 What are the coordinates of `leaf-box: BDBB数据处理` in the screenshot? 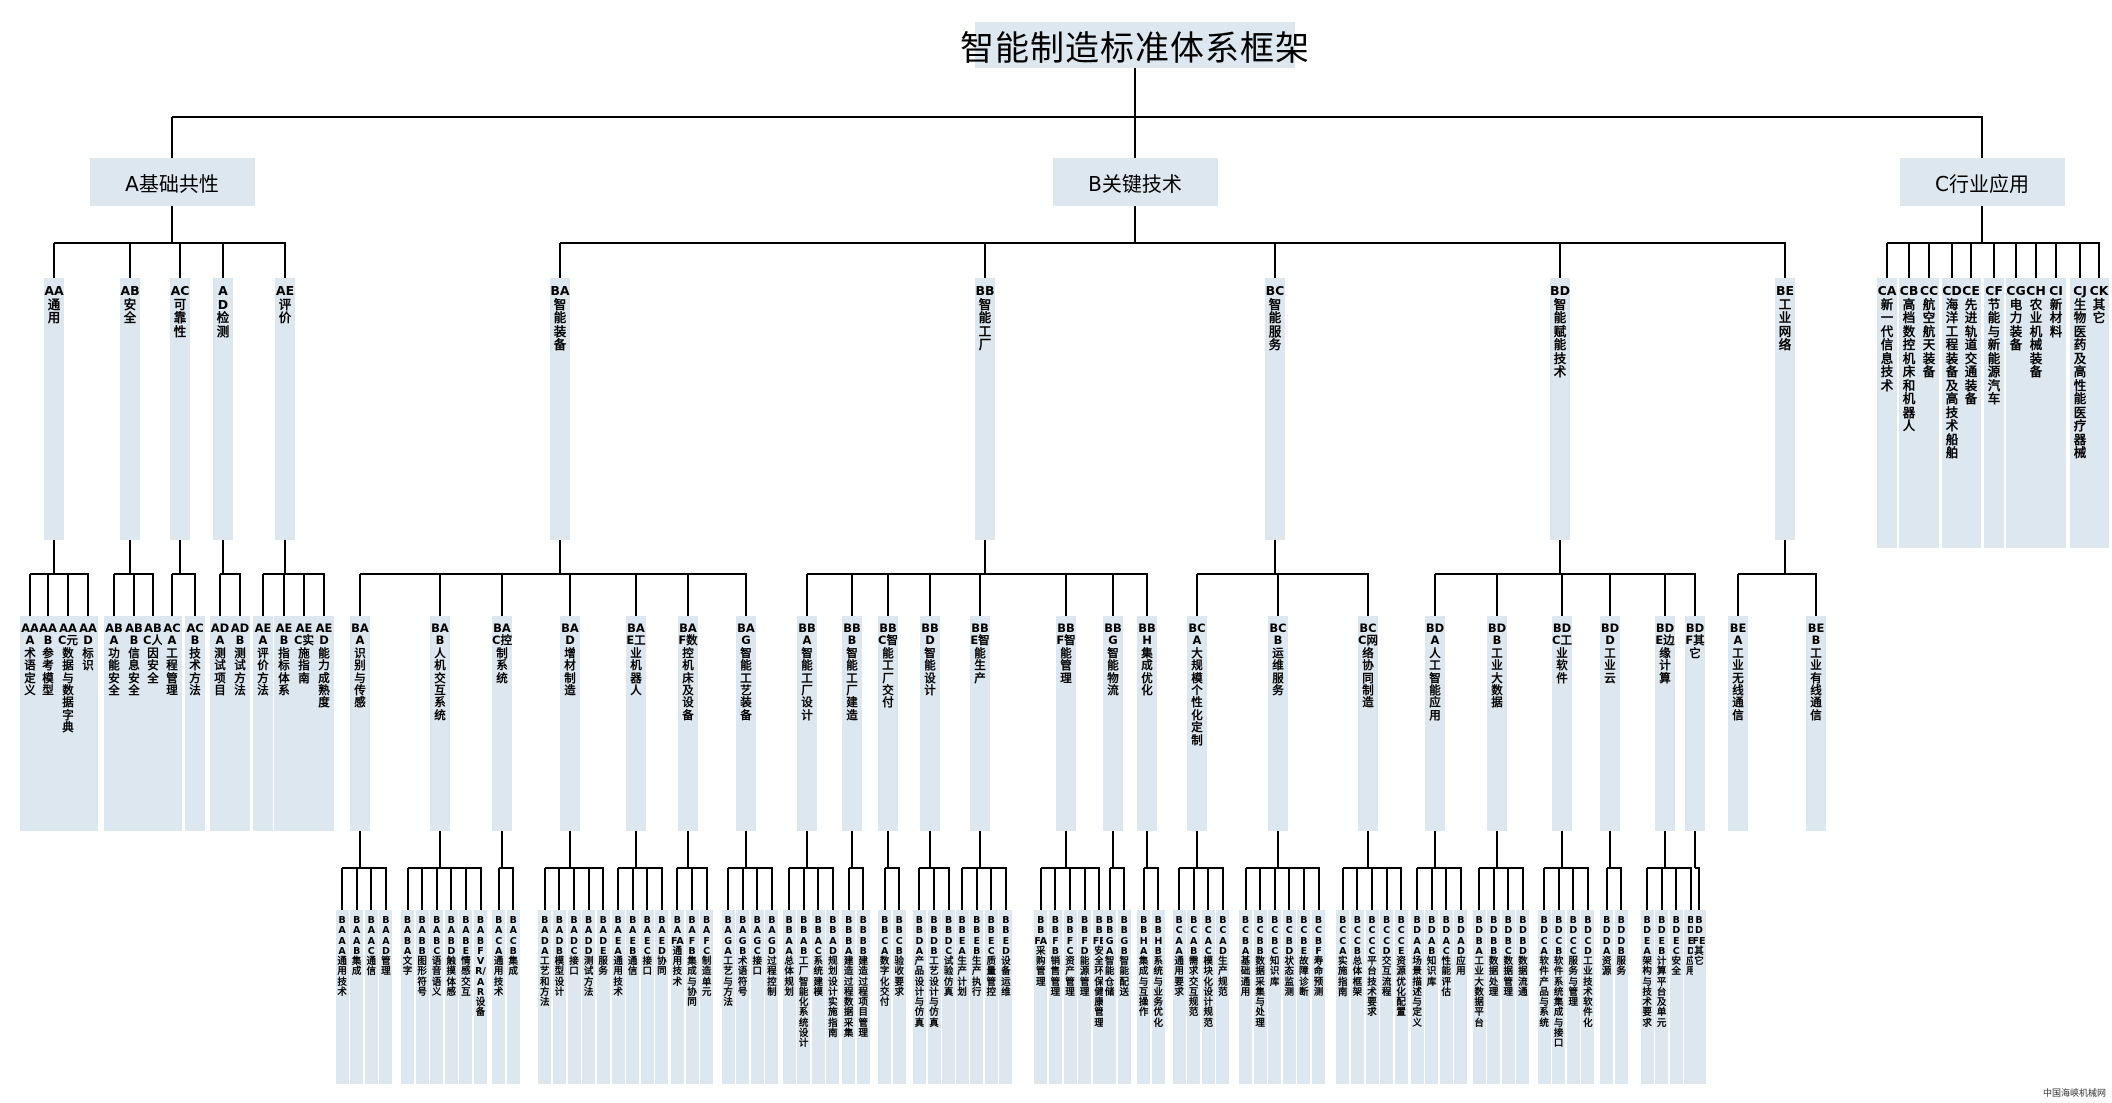 It's located at (1494, 997).